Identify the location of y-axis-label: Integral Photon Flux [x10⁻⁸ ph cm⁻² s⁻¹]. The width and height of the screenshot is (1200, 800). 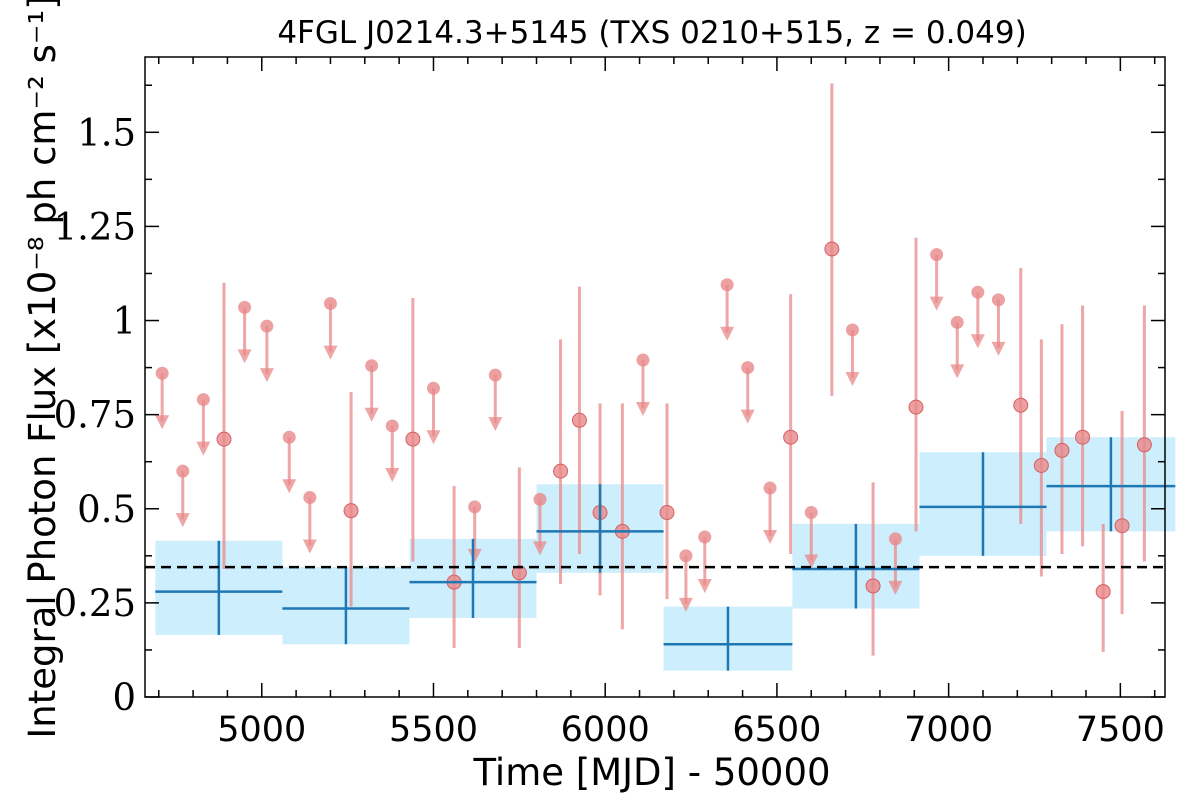
(42, 369).